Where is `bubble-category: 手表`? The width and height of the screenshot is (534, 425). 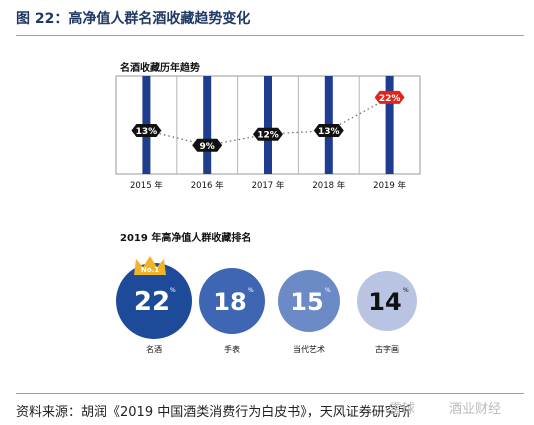 bubble-category: 手表 is located at coordinates (232, 349).